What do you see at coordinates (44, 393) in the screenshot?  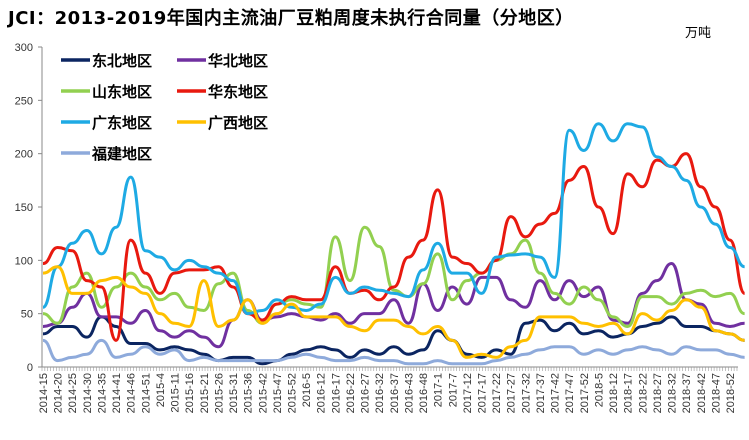 I see `x-tick-label: 2014-15` at bounding box center [44, 393].